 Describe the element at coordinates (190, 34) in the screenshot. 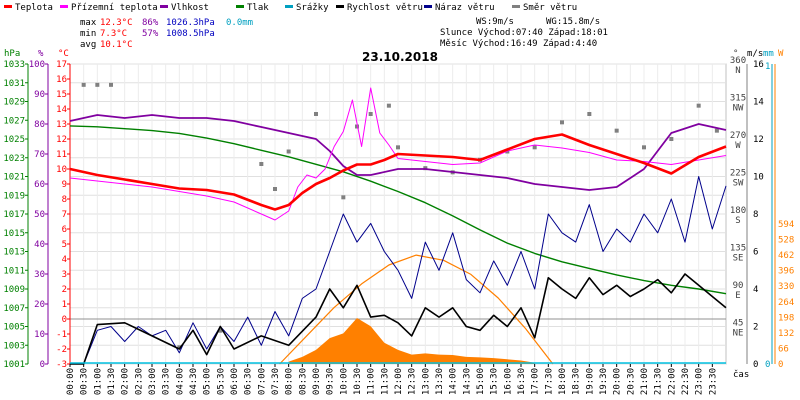

I see `stat-min-press: 1008.5hPa` at that location.